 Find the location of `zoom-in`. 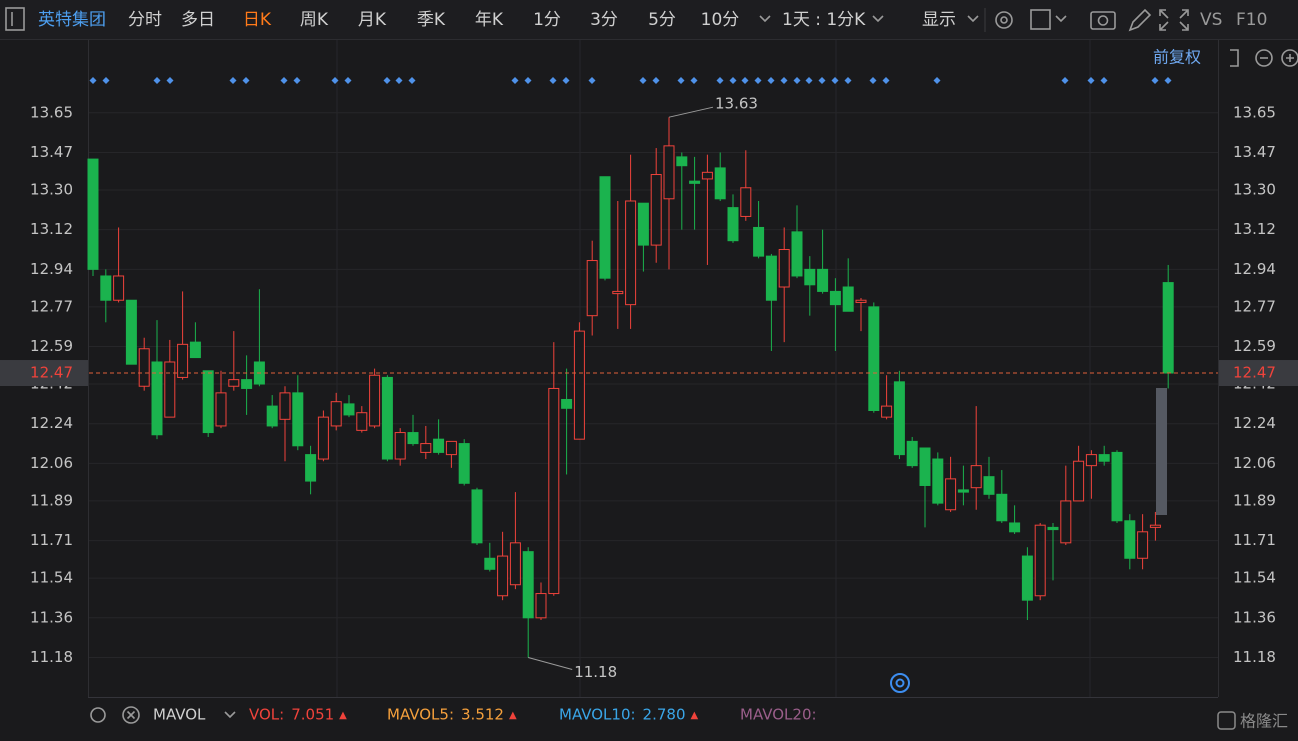

zoom-in is located at coordinates (1289, 58).